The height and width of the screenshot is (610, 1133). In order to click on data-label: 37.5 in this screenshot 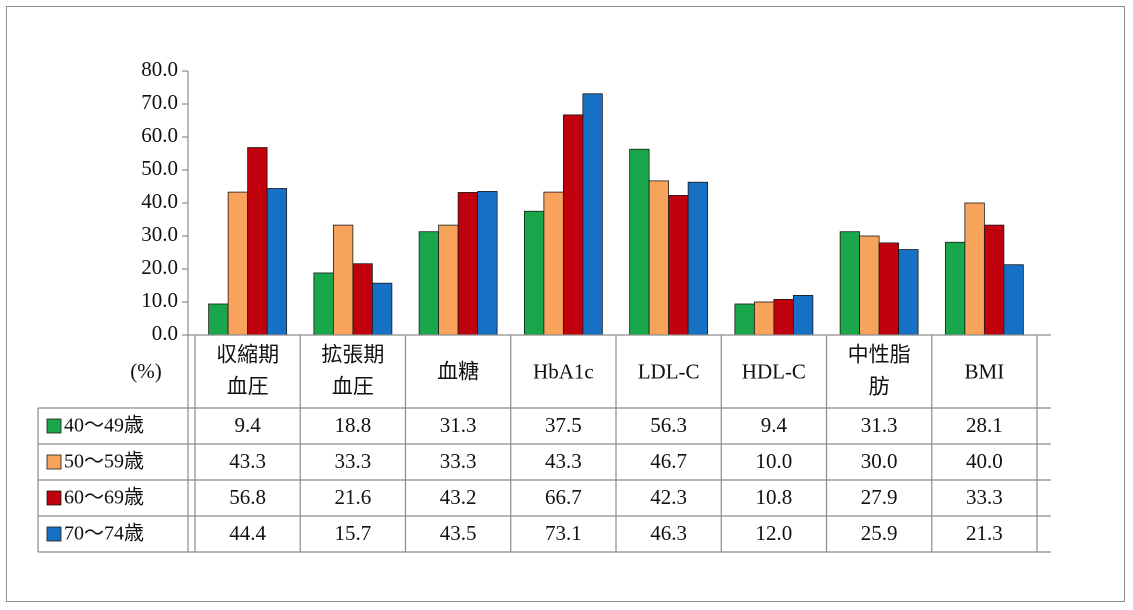, I will do `click(563, 425)`.